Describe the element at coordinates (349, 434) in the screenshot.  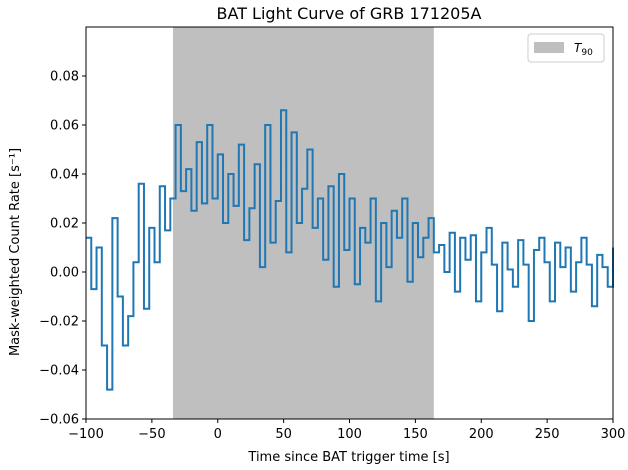
I see `x-tick-label: 100` at that location.